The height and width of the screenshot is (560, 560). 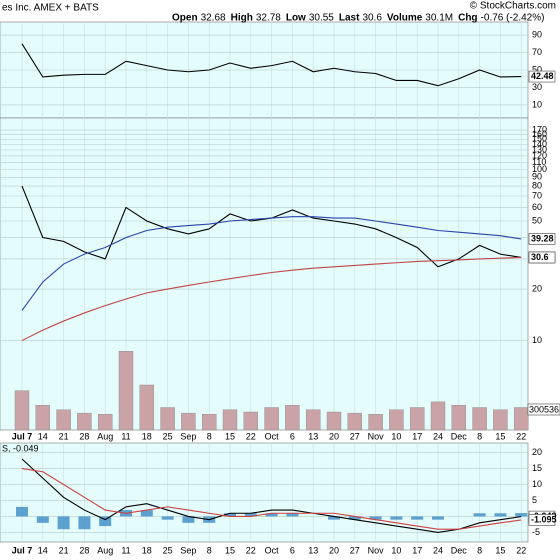 I want to click on stat-value: 30.6, so click(x=372, y=18).